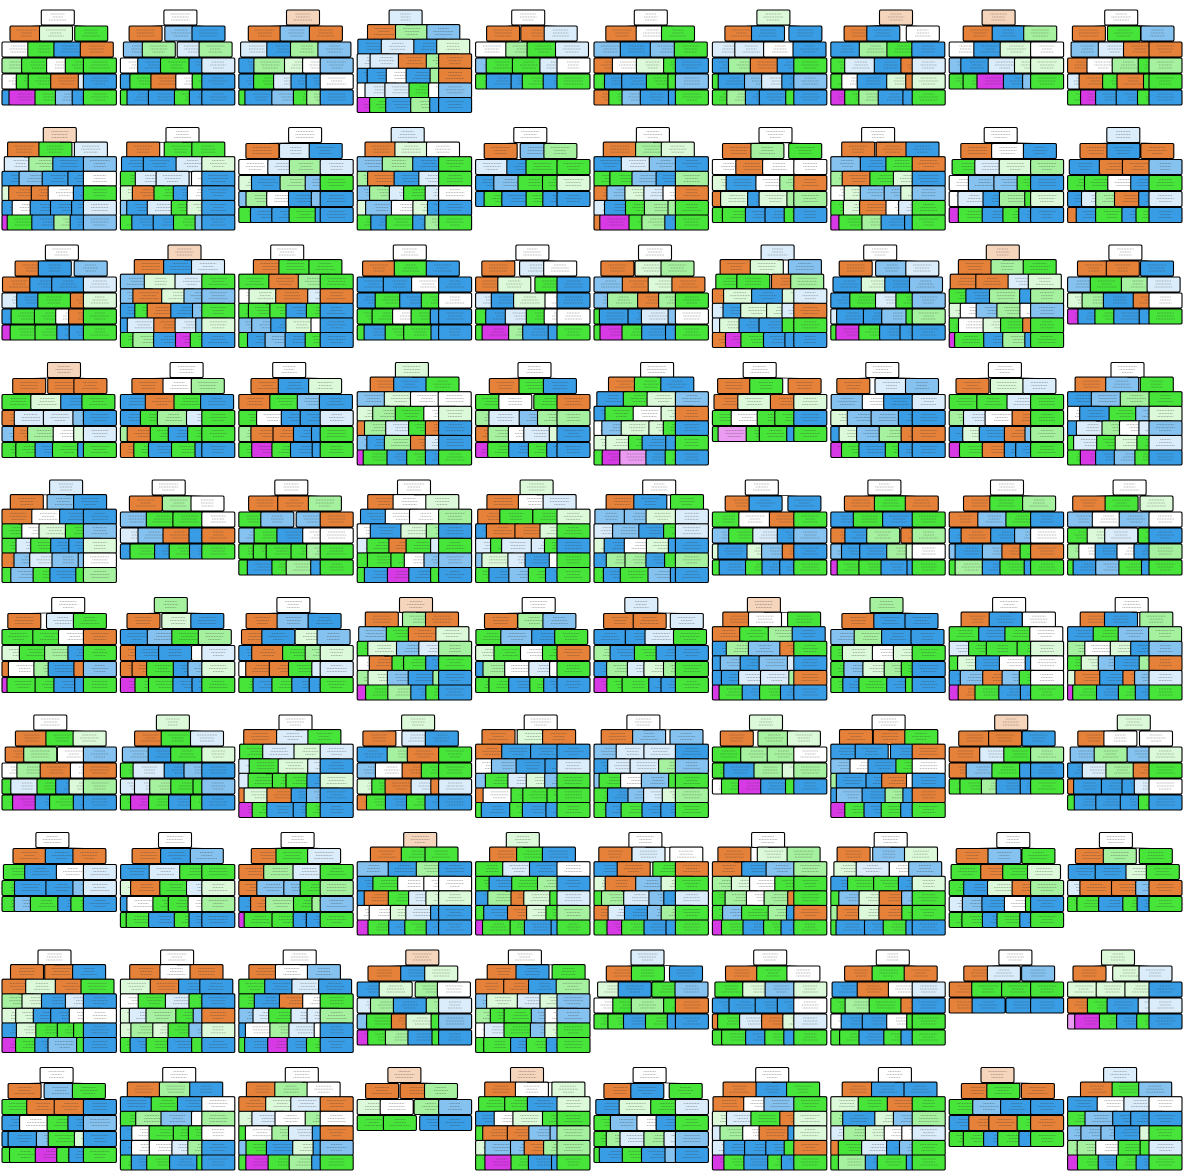  What do you see at coordinates (336, 215) in the screenshot?
I see `tree-13-leaf-node` at bounding box center [336, 215].